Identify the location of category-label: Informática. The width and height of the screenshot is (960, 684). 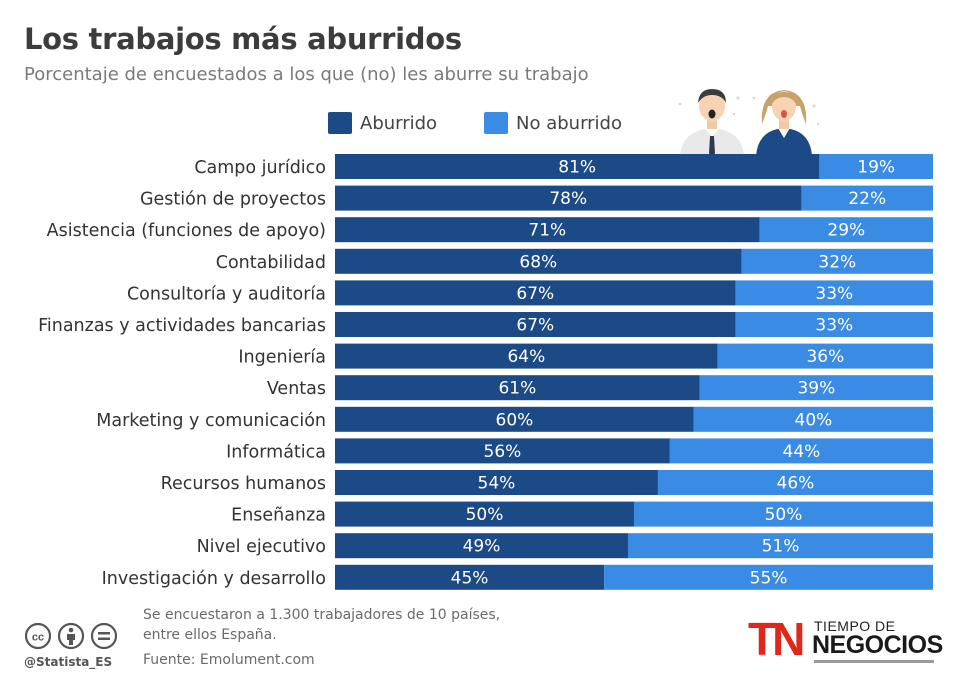
(276, 452).